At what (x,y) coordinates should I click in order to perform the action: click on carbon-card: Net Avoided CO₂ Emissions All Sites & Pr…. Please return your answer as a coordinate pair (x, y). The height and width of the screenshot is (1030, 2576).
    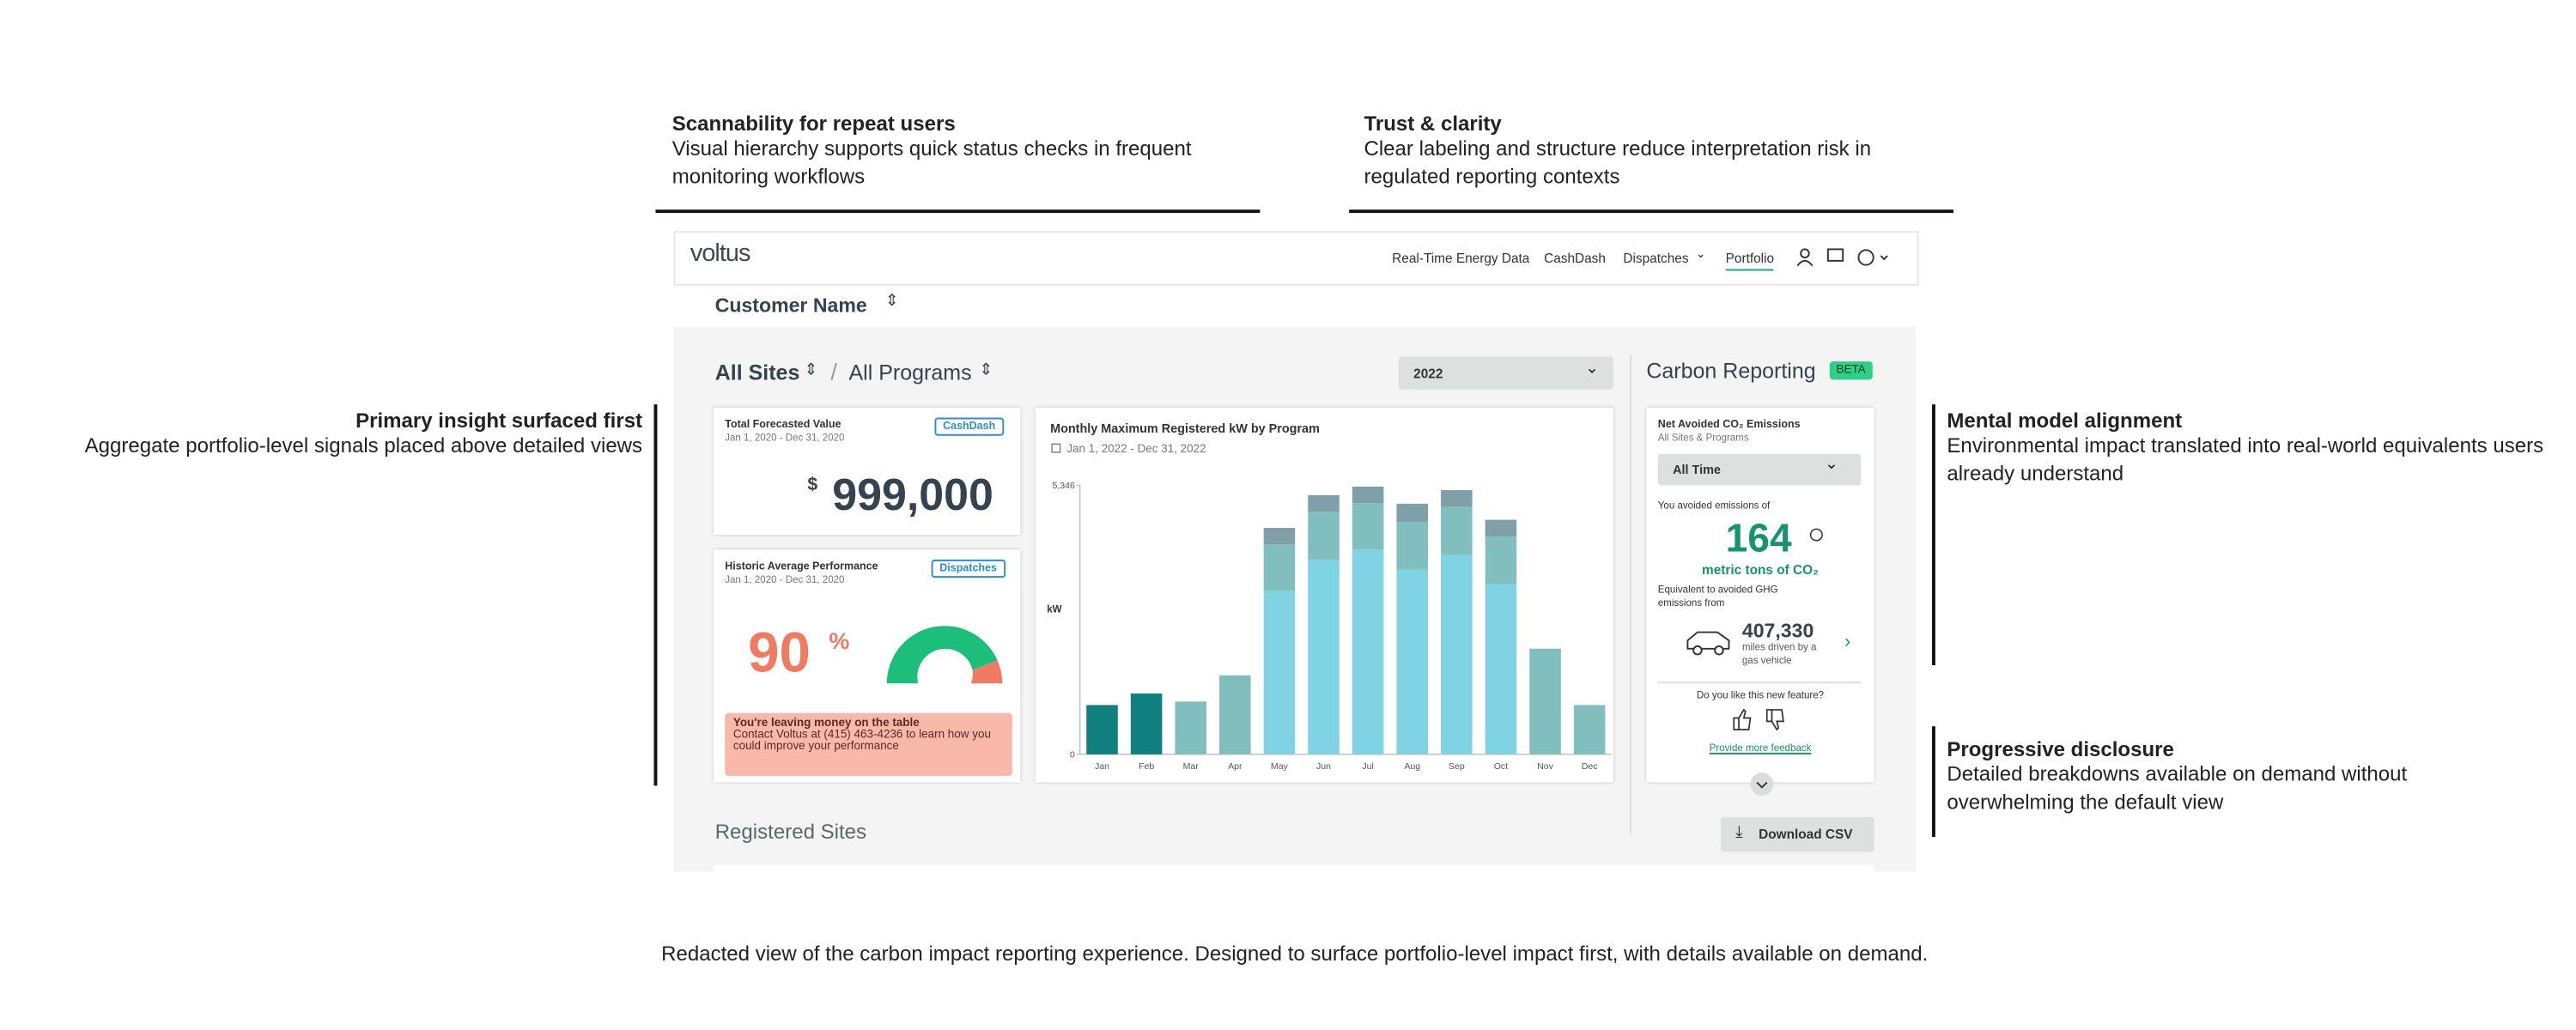
    Looking at the image, I should click on (1760, 595).